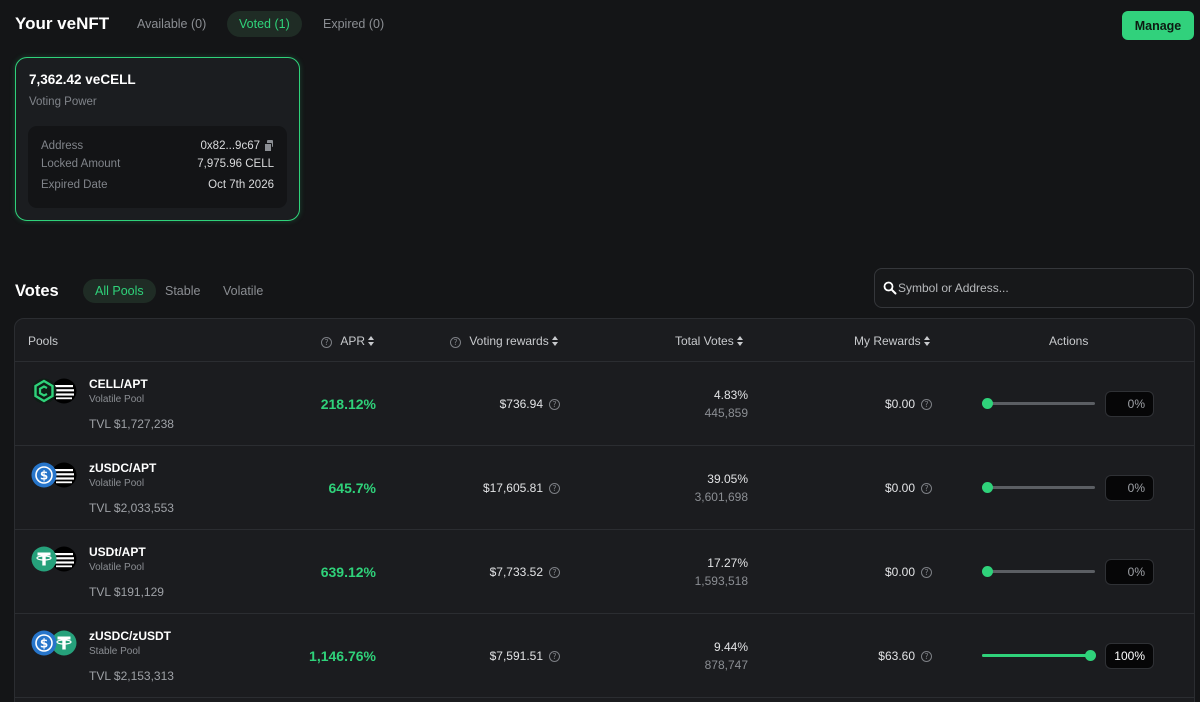 The height and width of the screenshot is (702, 1200). What do you see at coordinates (43, 341) in the screenshot?
I see `col-pools: Pools` at bounding box center [43, 341].